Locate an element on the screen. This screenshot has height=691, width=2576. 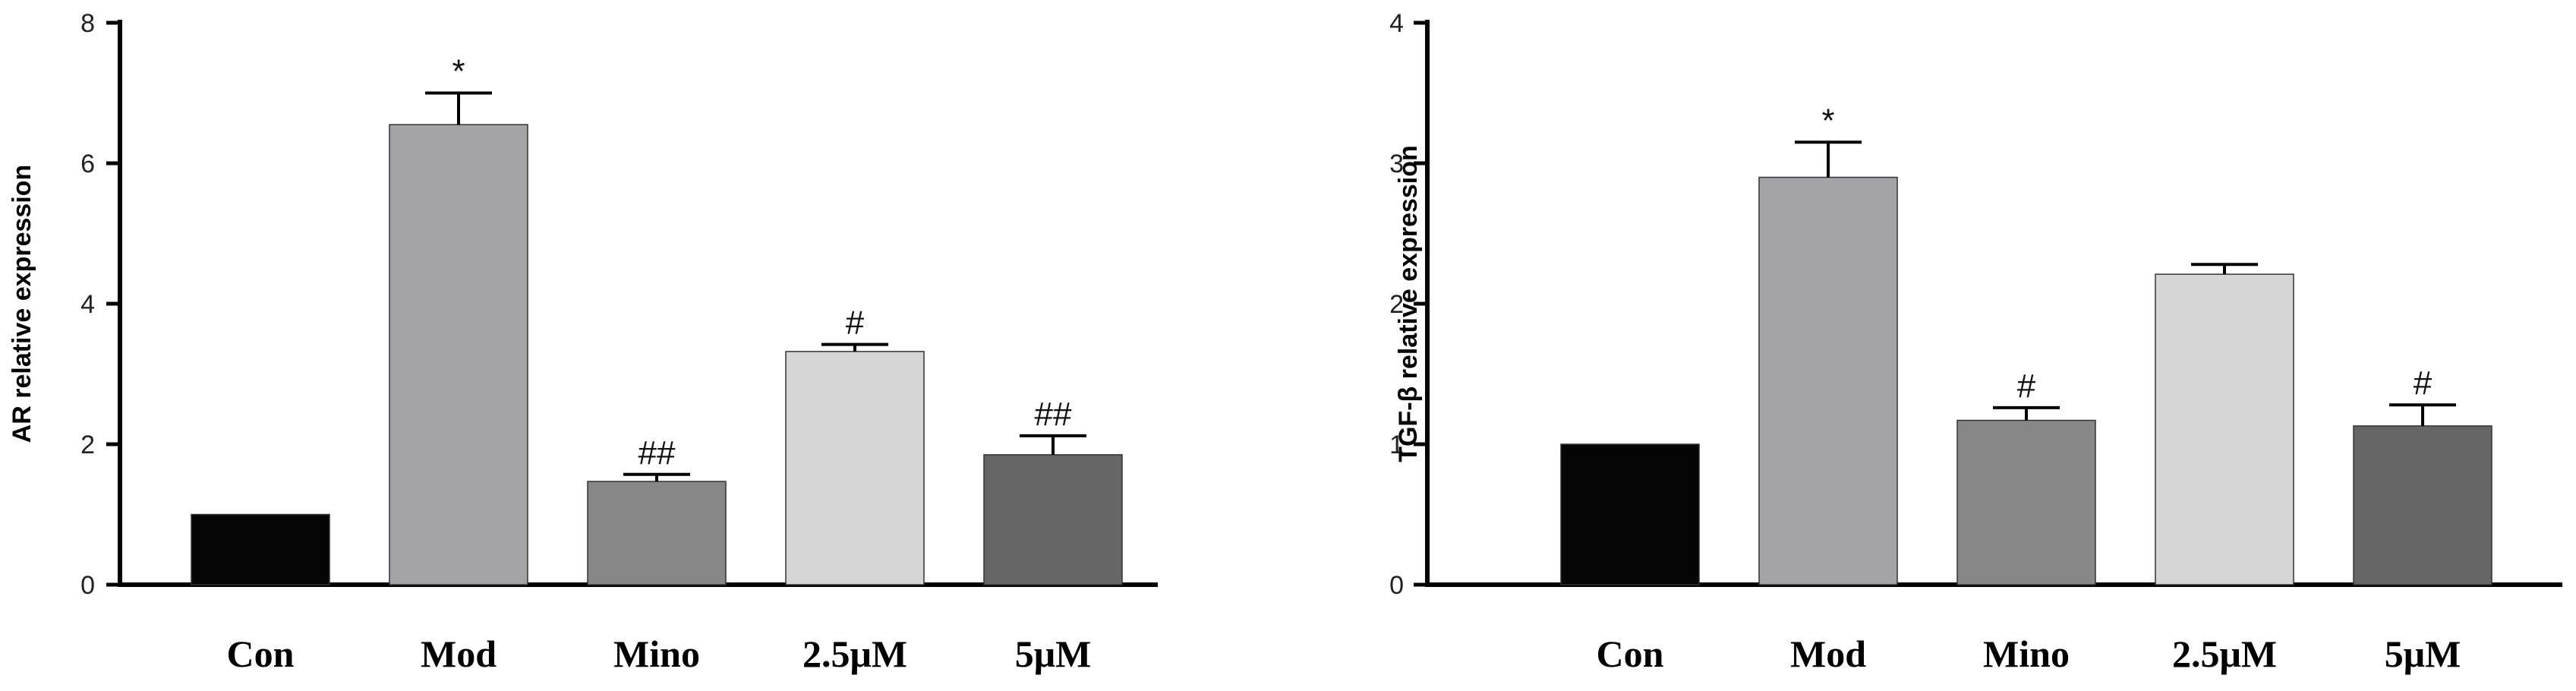
y-tick-label: 6 is located at coordinates (87, 164).